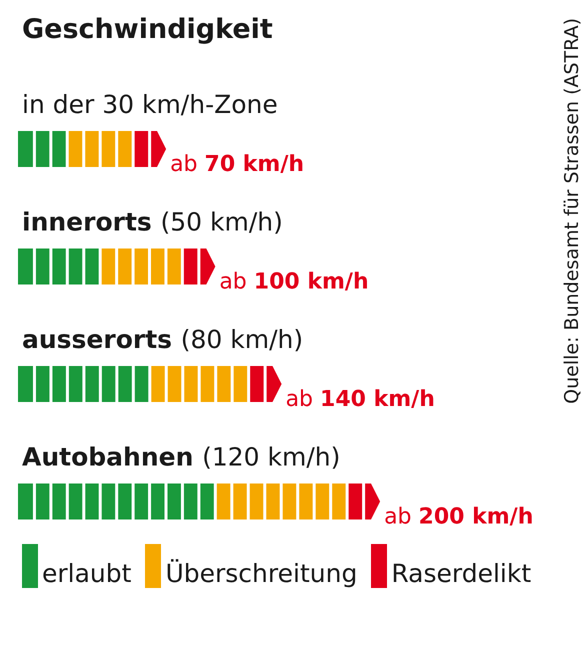 The image size is (583, 646). I want to click on y-tick-label: ausserorts (80 km/h), so click(163, 339).